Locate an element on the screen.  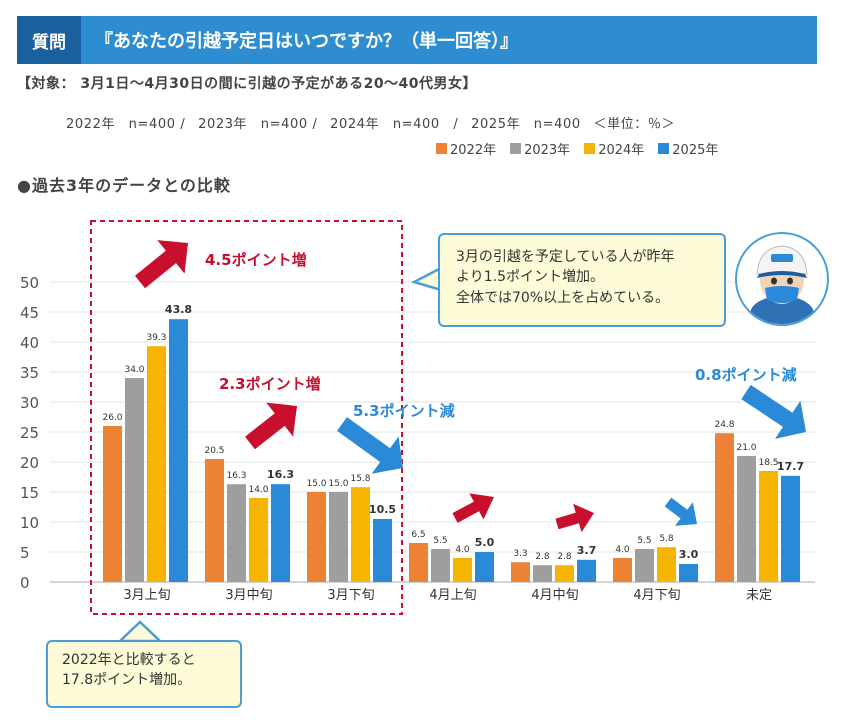
x-tick-label: 4月中旬 is located at coordinates (554, 595).